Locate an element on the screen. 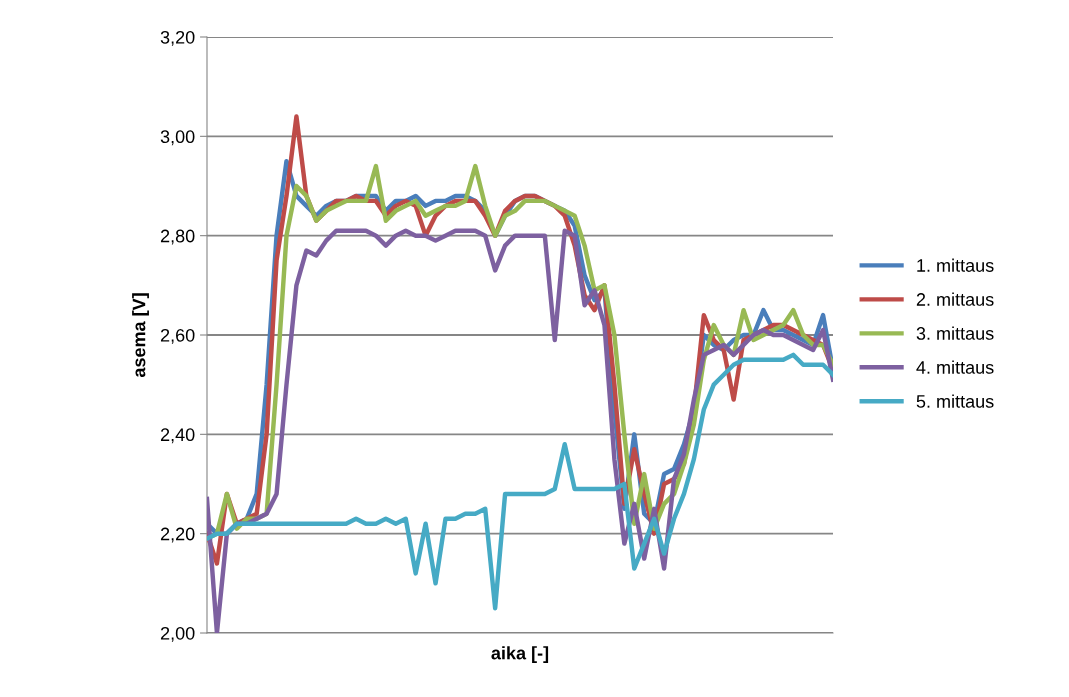 The width and height of the screenshot is (1069, 697). y-tick-label: 2,00 is located at coordinates (177, 634).